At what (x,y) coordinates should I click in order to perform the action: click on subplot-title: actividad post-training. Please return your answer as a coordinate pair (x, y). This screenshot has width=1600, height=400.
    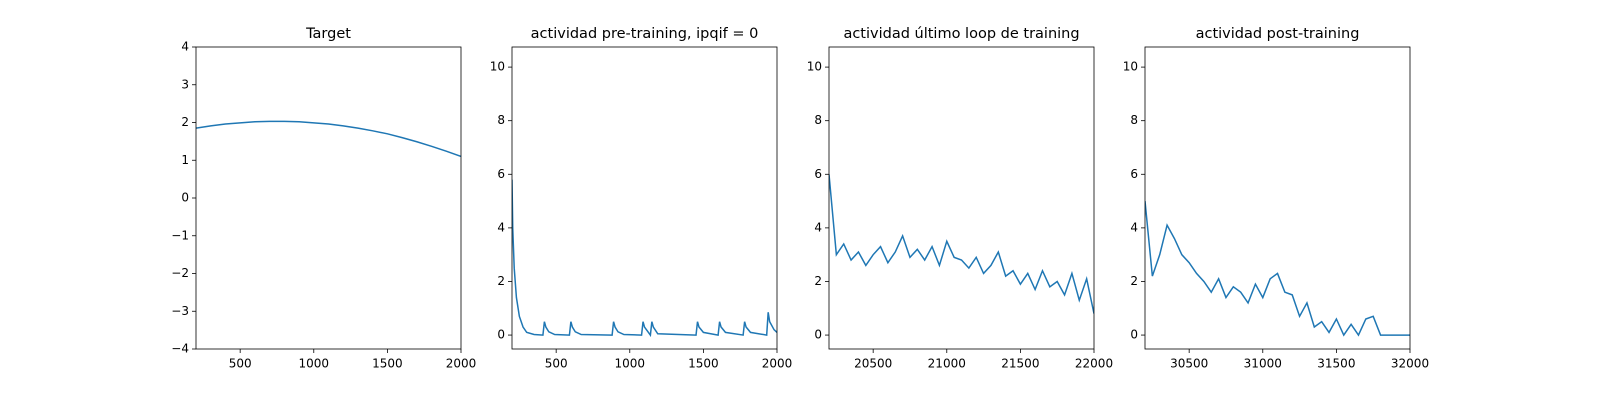
    Looking at the image, I should click on (1278, 34).